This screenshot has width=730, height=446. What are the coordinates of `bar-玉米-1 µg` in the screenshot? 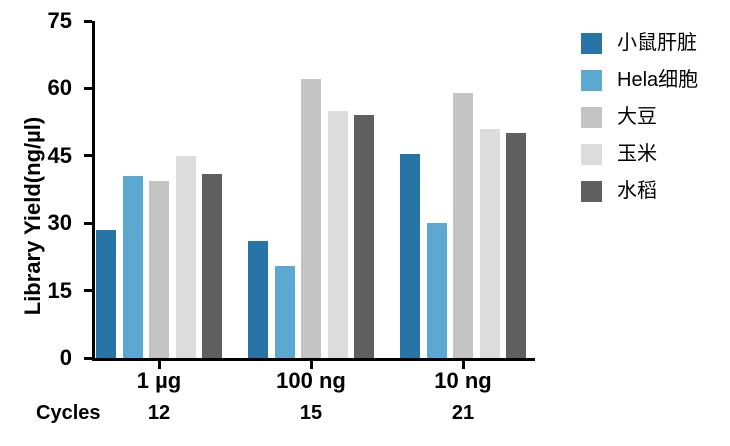 It's located at (185, 256).